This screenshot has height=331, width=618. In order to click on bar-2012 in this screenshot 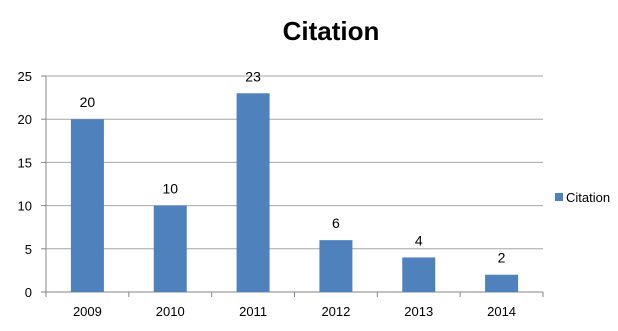, I will do `click(336, 266)`.